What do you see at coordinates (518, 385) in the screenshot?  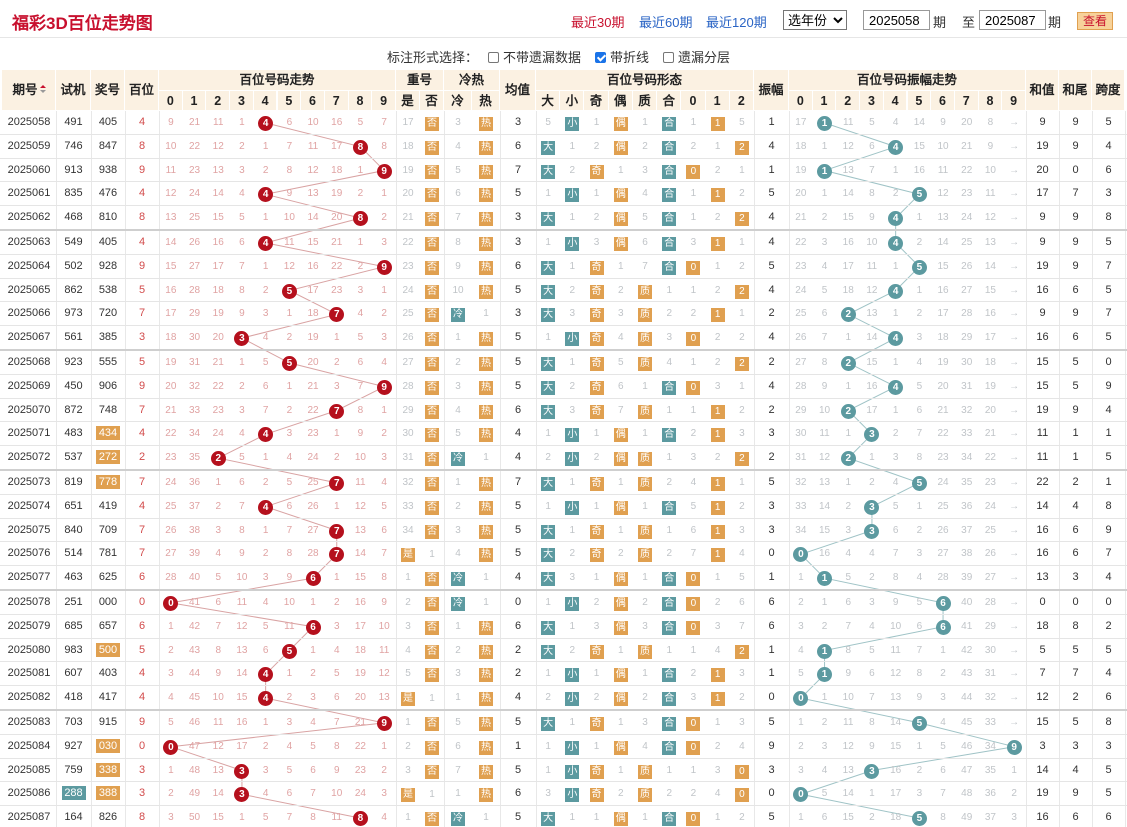 I see `avg-cell: 5` at bounding box center [518, 385].